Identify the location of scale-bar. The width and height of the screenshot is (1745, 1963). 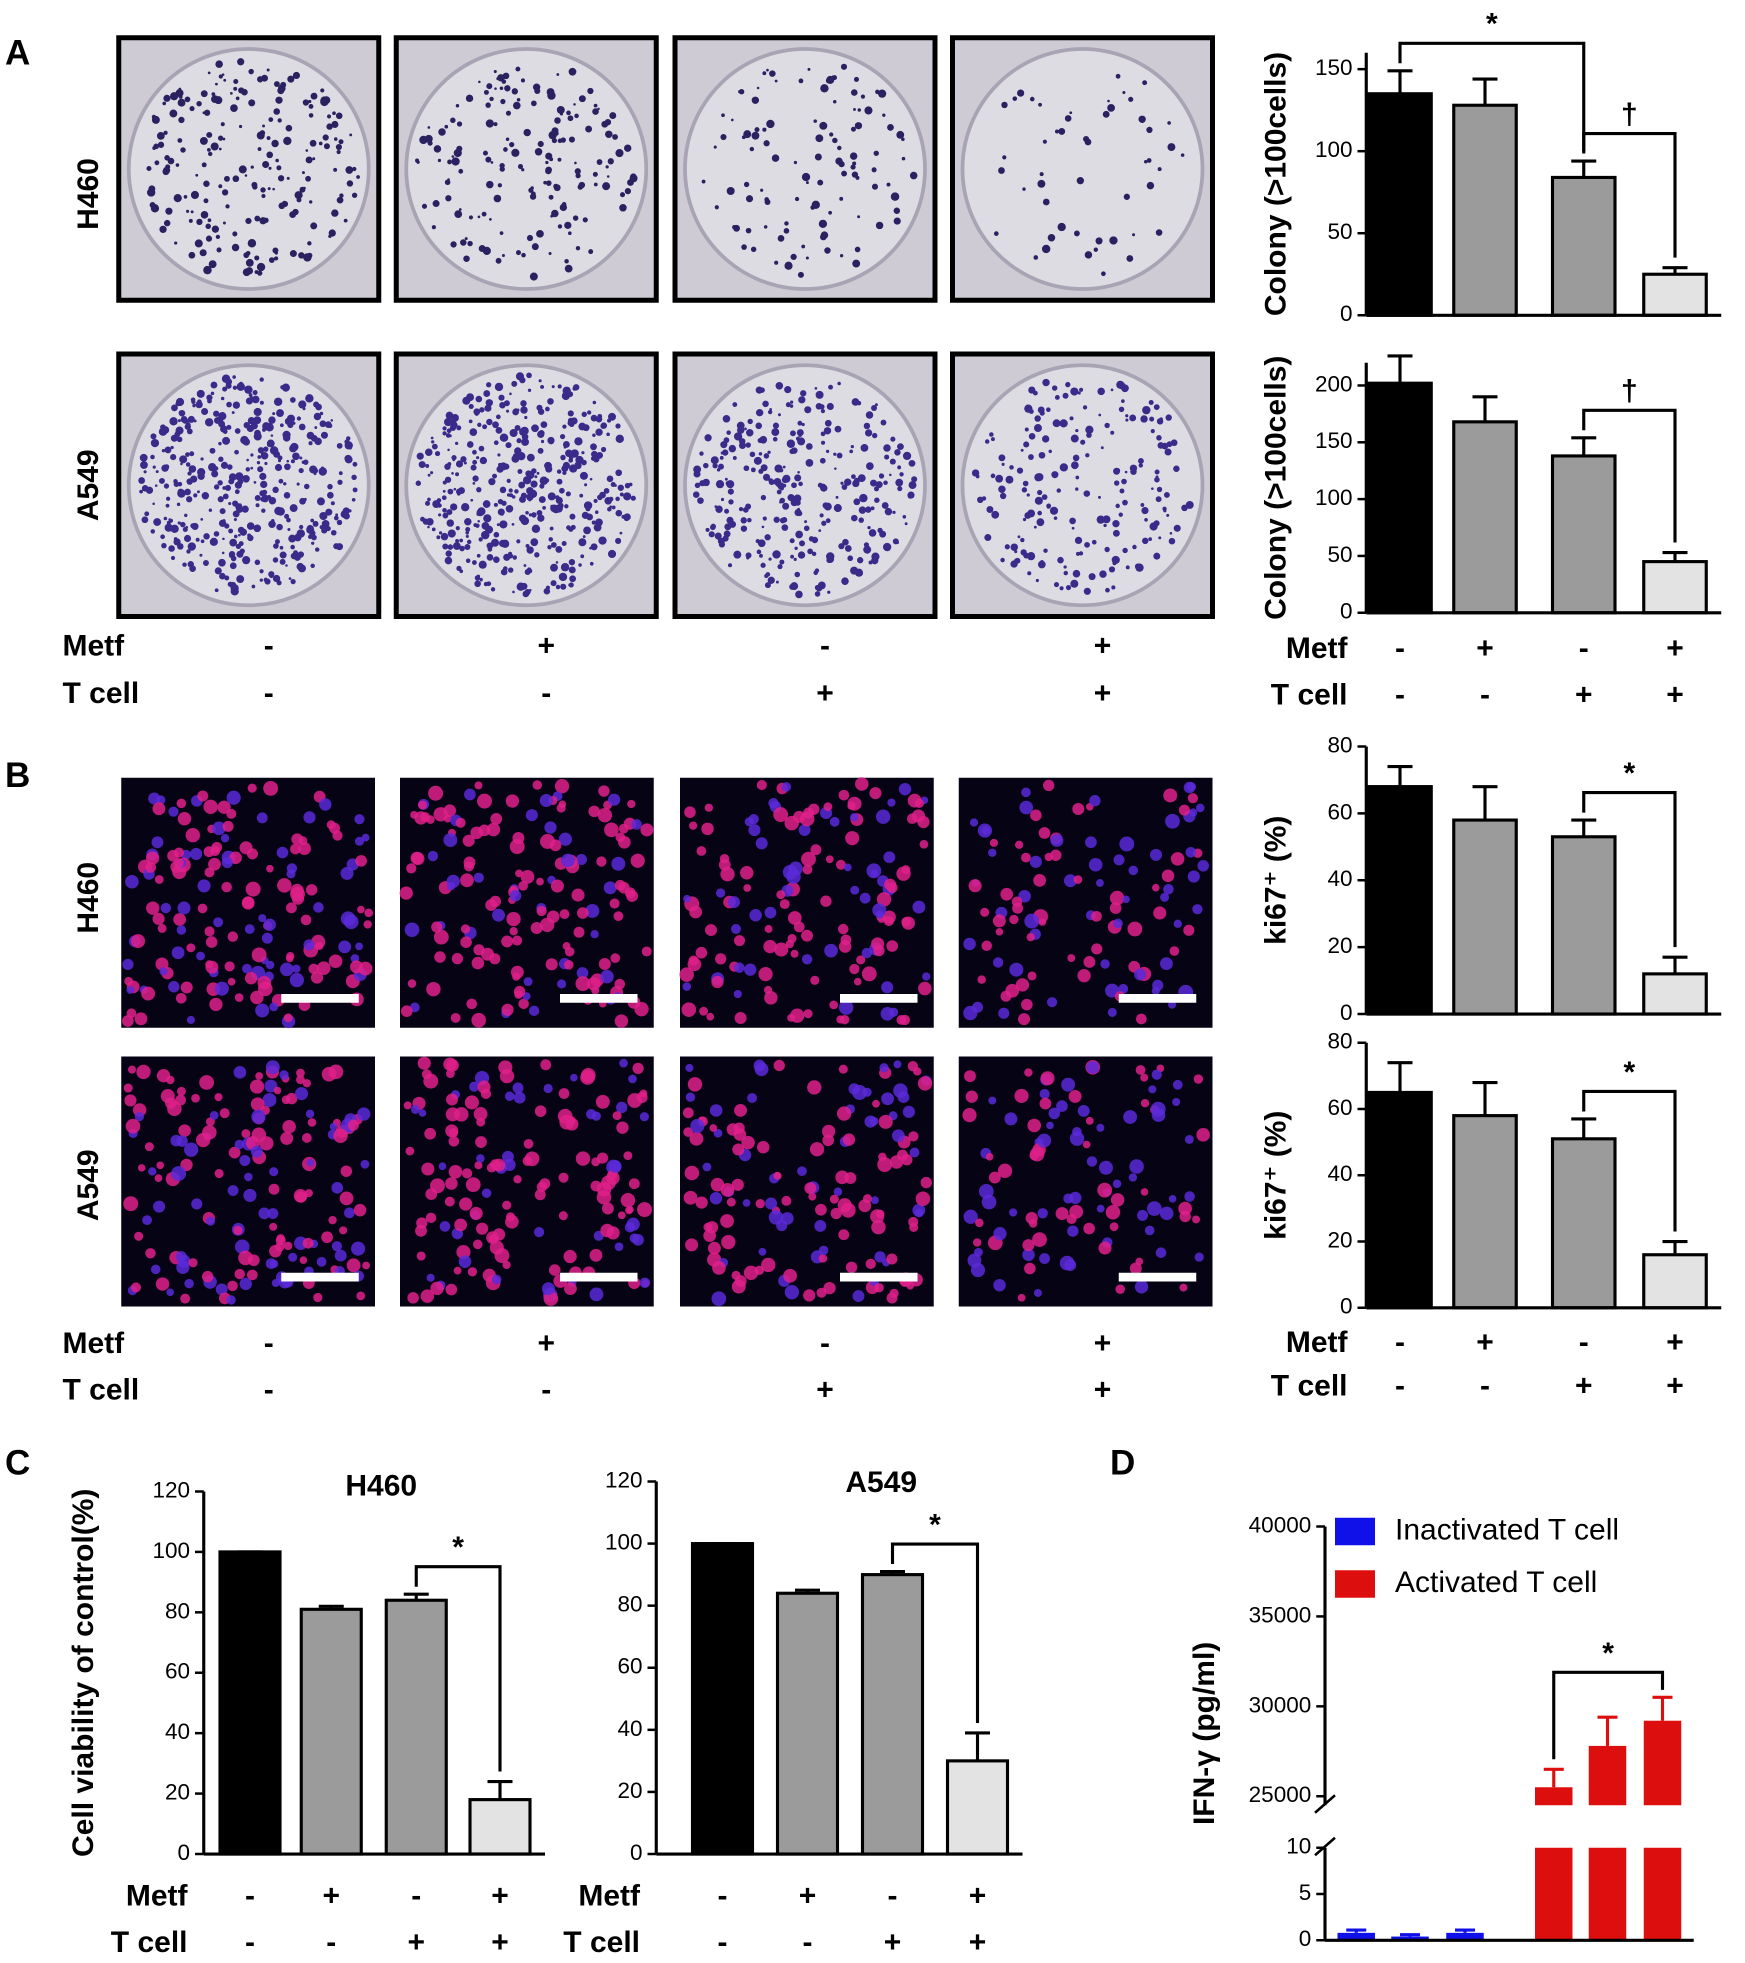
(599, 998).